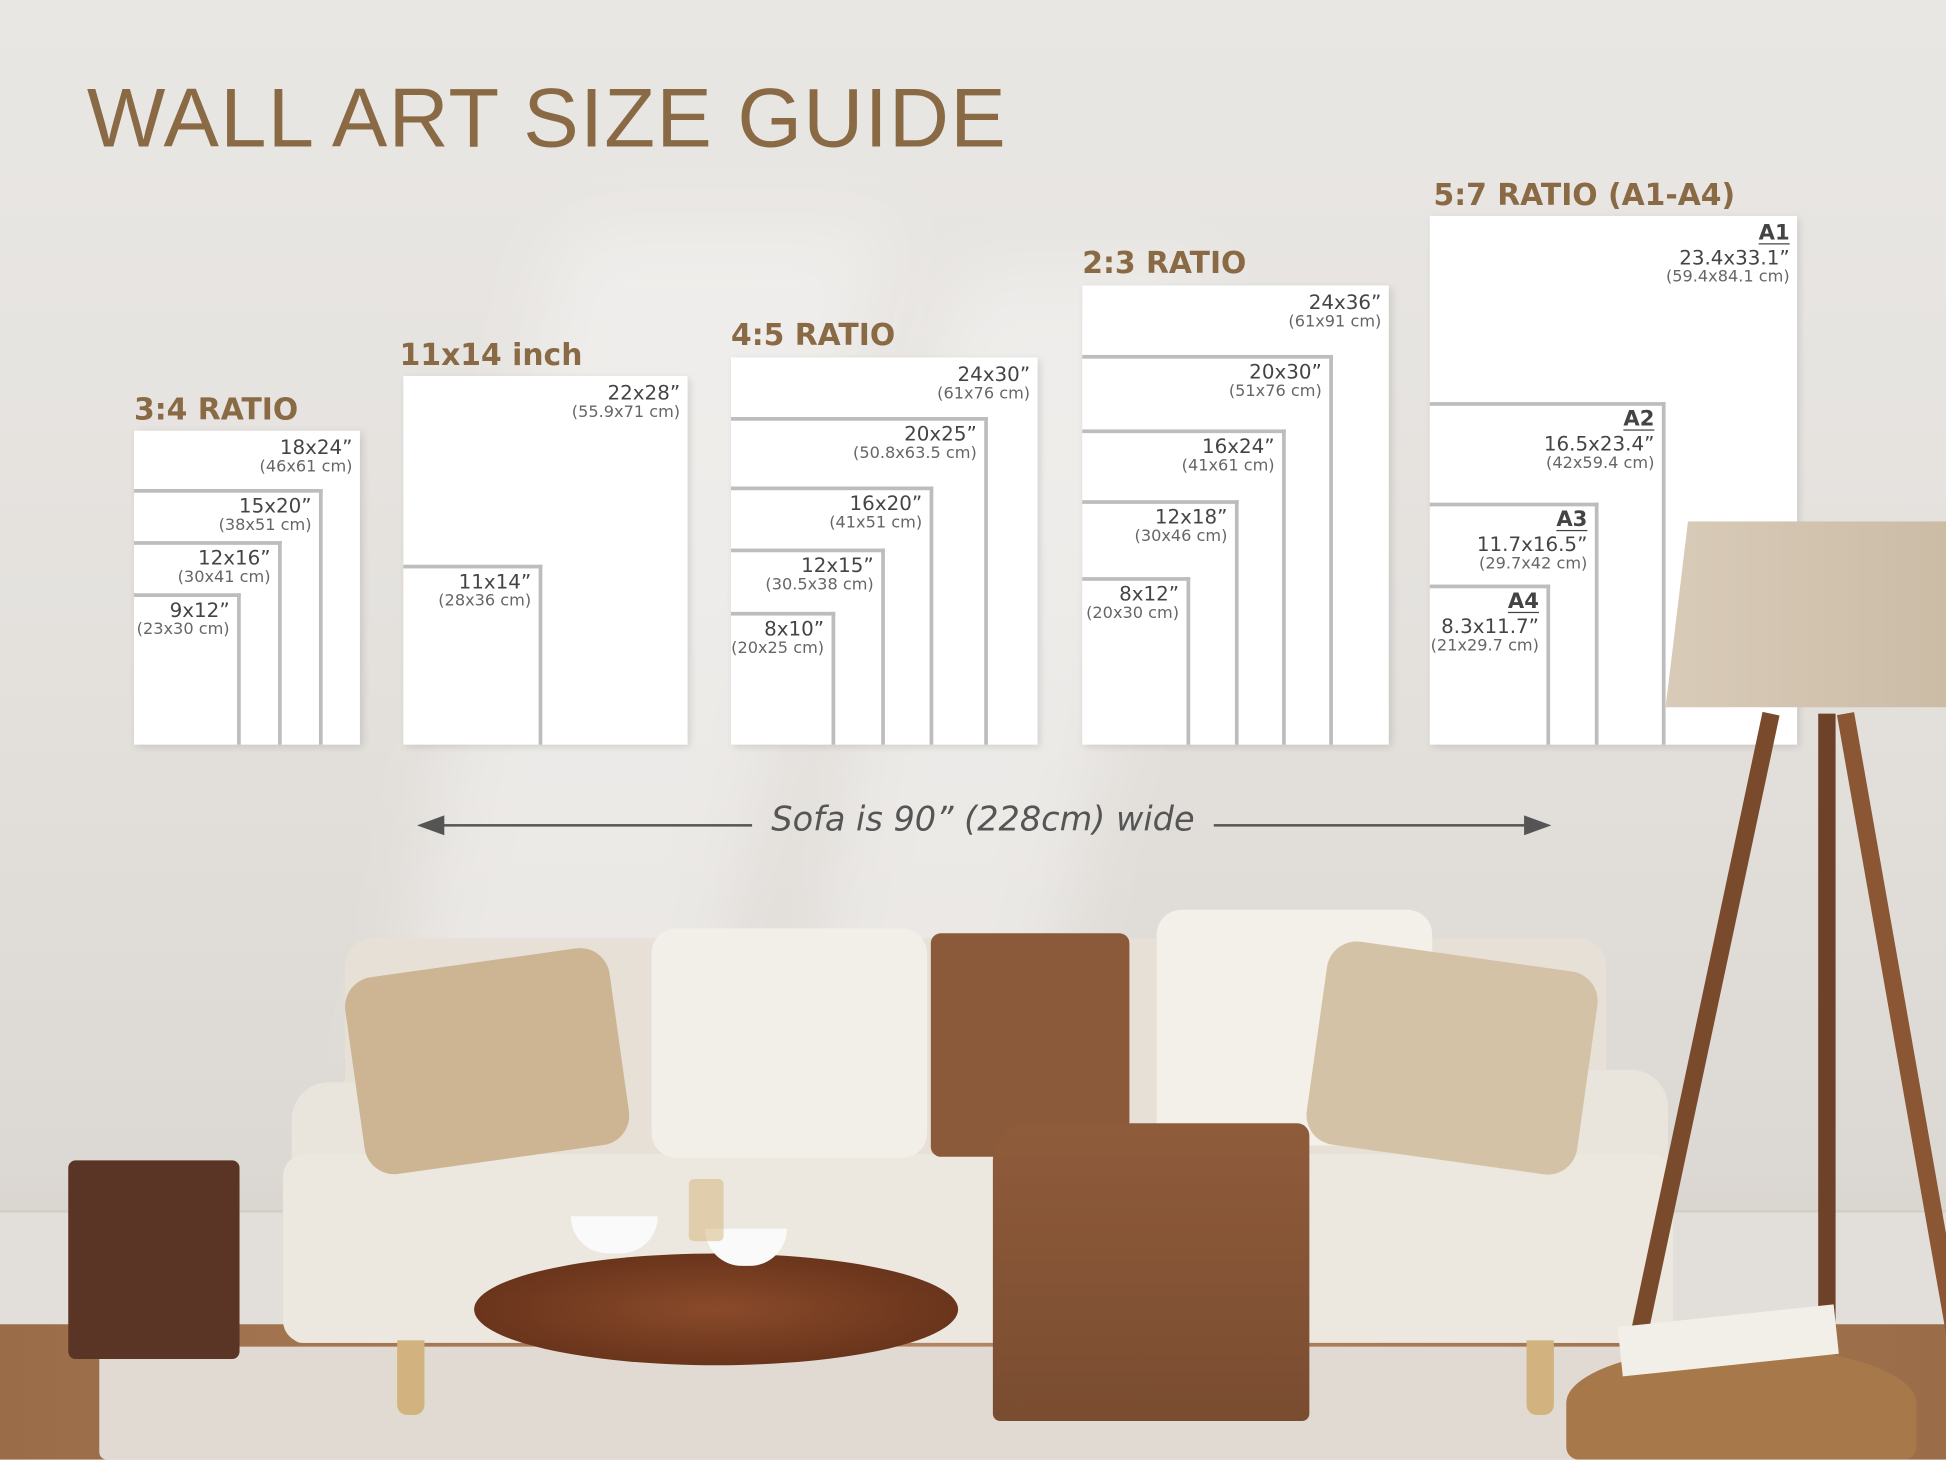 The height and width of the screenshot is (1460, 1946). What do you see at coordinates (1572, 520) in the screenshot?
I see `paper-size-code: A3` at bounding box center [1572, 520].